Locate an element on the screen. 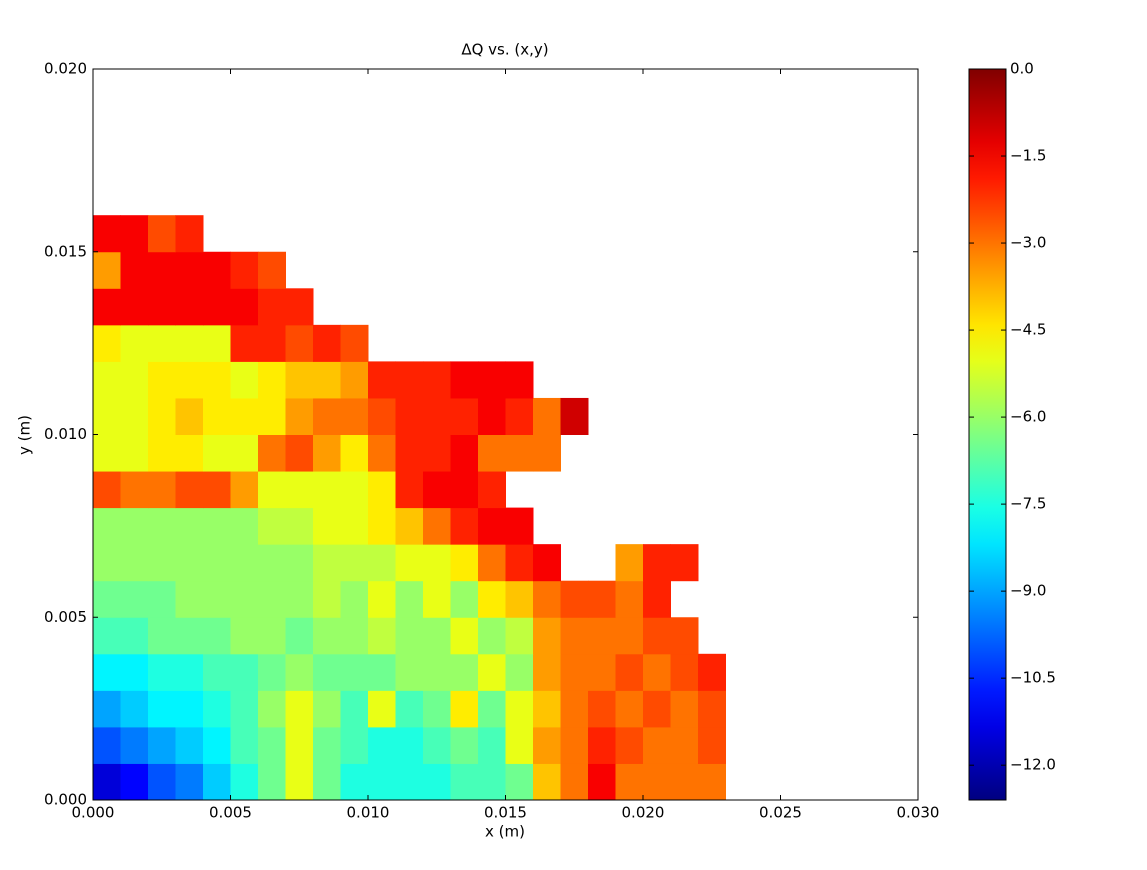 This screenshot has width=1147, height=870. y-tick-label: 0.020 is located at coordinates (65, 69).